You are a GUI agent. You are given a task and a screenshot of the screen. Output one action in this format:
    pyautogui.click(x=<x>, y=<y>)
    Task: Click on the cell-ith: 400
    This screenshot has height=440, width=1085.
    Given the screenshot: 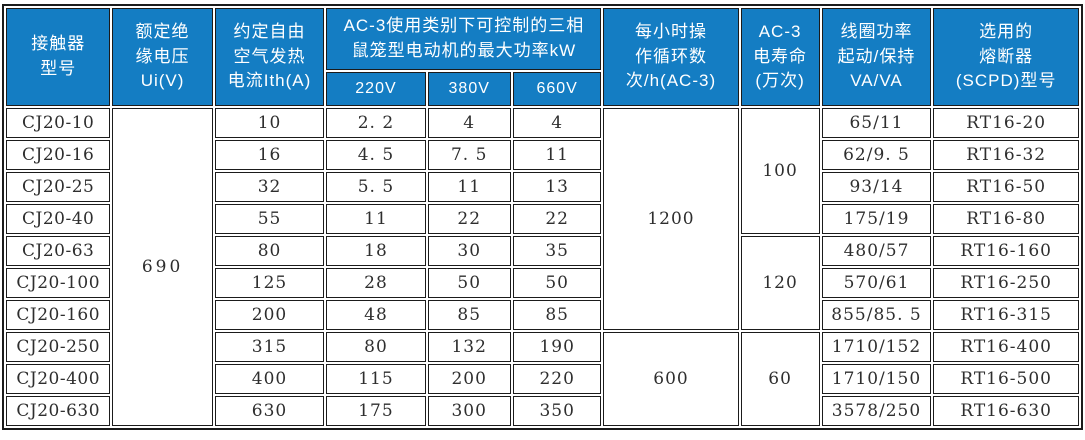 What is the action you would take?
    pyautogui.click(x=269, y=379)
    